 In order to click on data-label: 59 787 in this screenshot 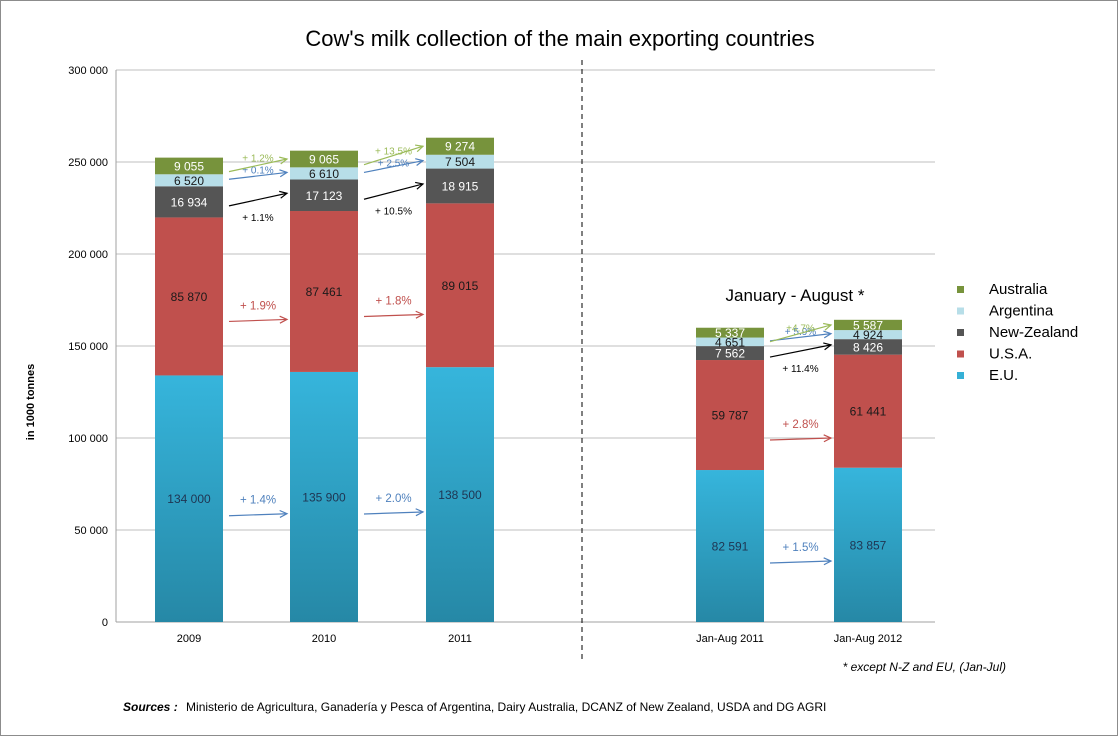, I will do `click(730, 416)`.